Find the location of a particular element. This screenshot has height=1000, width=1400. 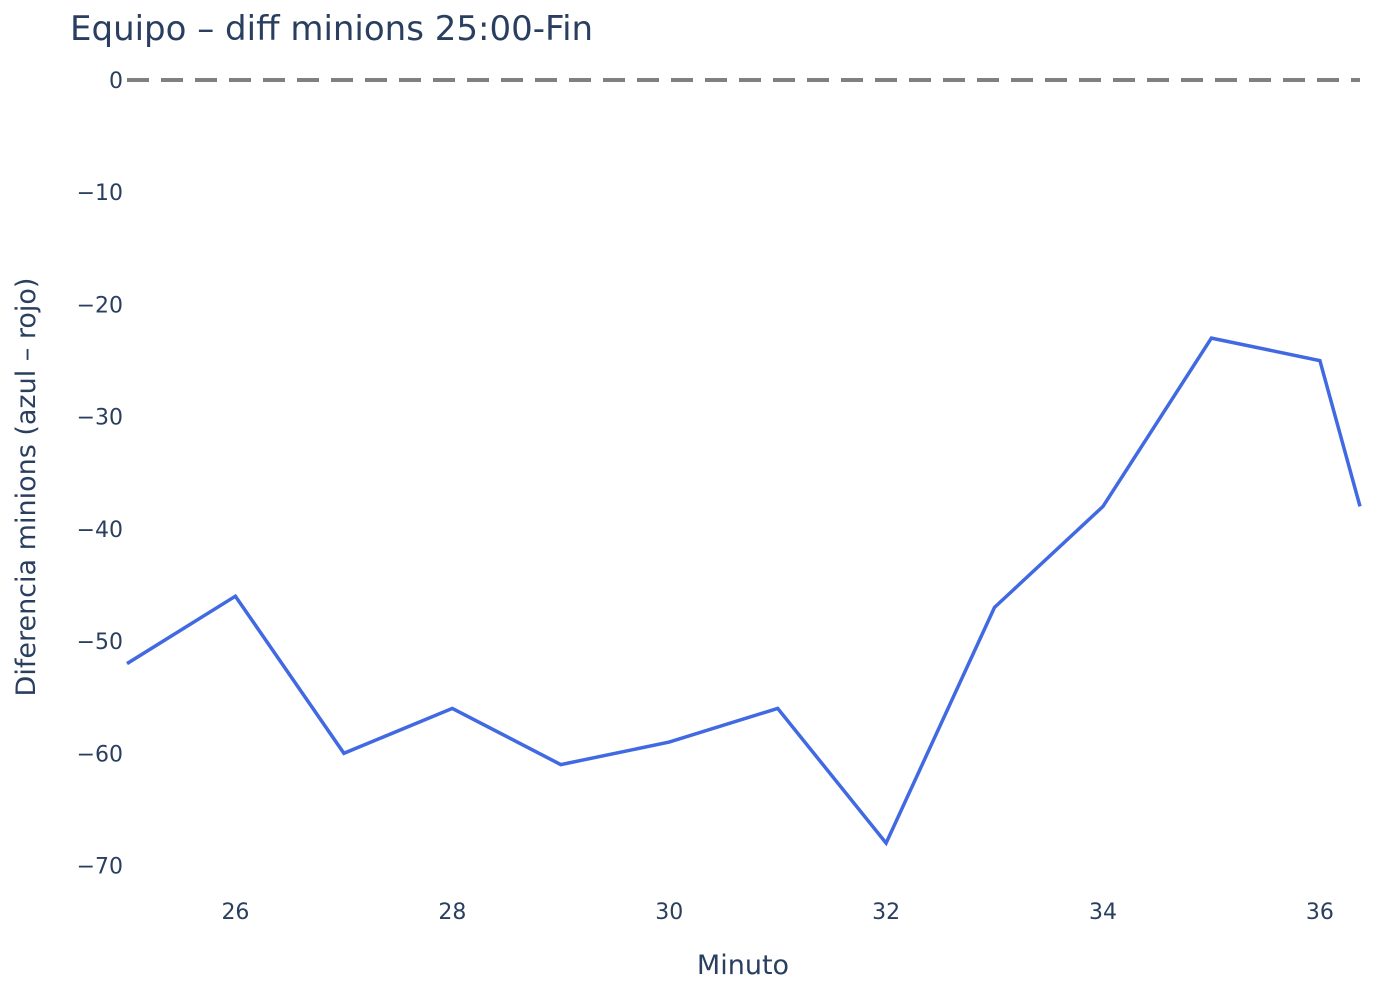

chart-title: Equipo – diff minions 25:00-Fin is located at coordinates (331, 29).